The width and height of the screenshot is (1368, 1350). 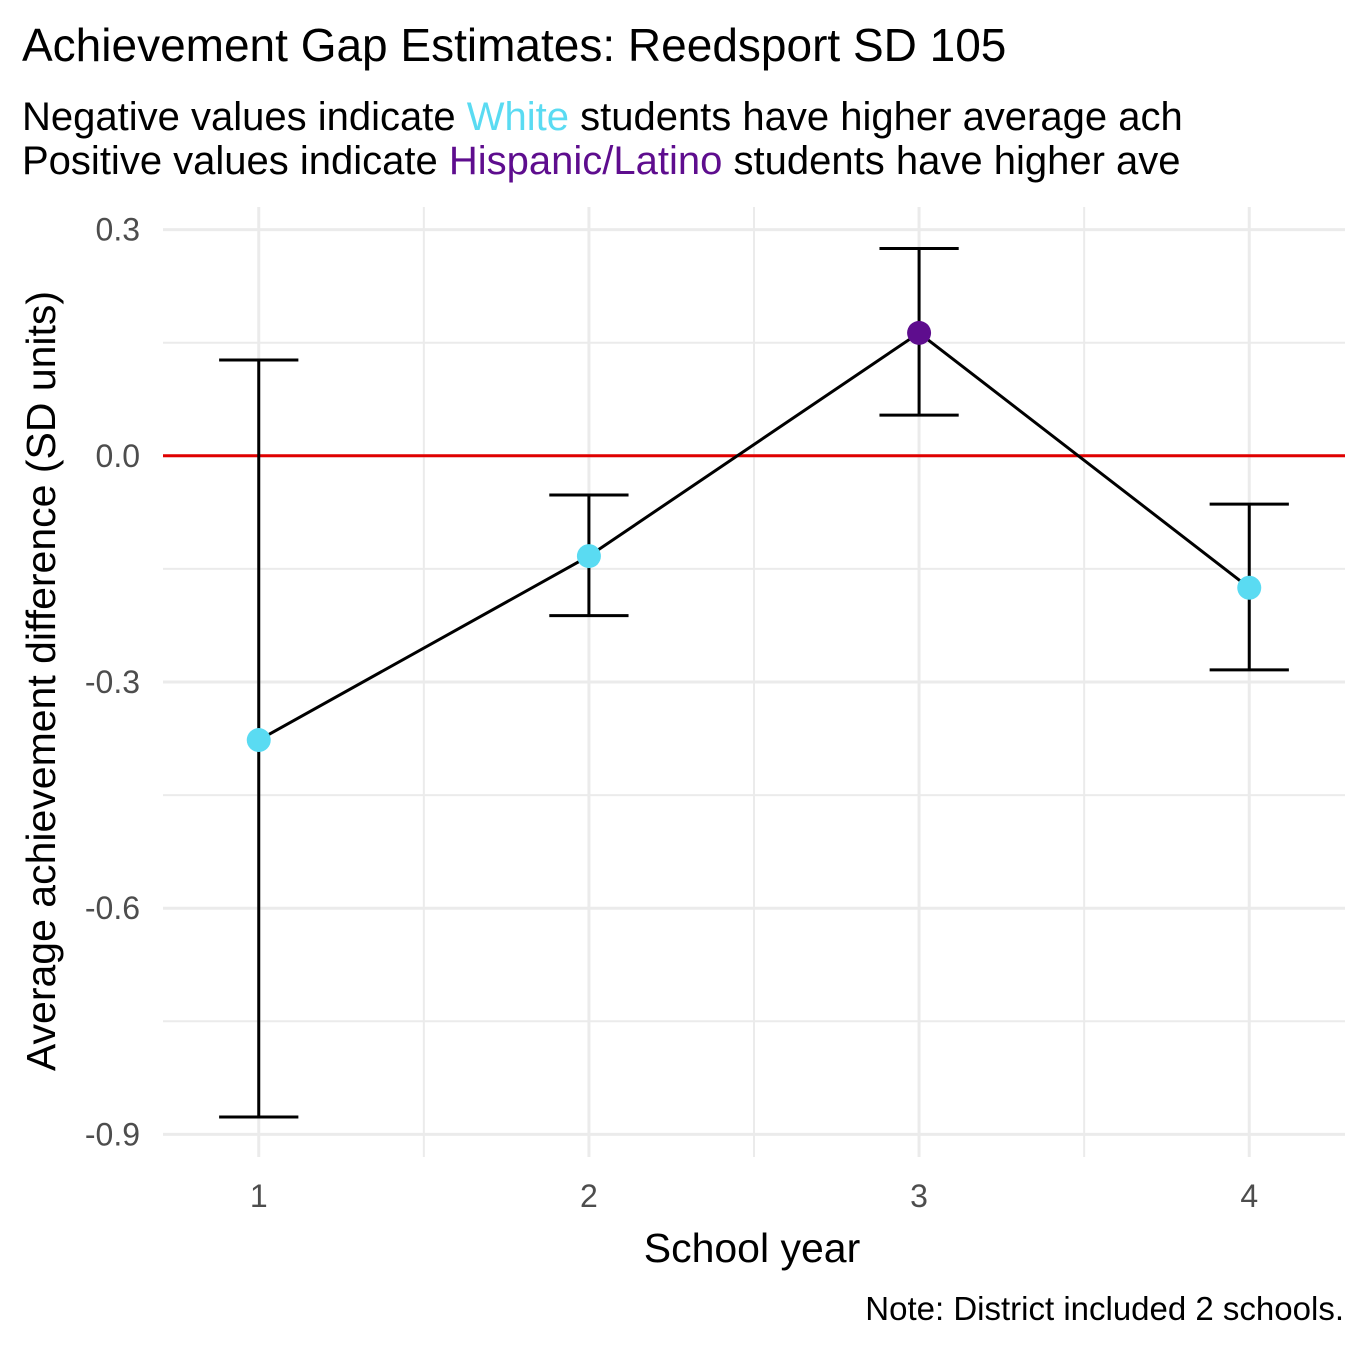 What do you see at coordinates (951, 161) in the screenshot?
I see `subtitle-2-after: students have higher ave` at bounding box center [951, 161].